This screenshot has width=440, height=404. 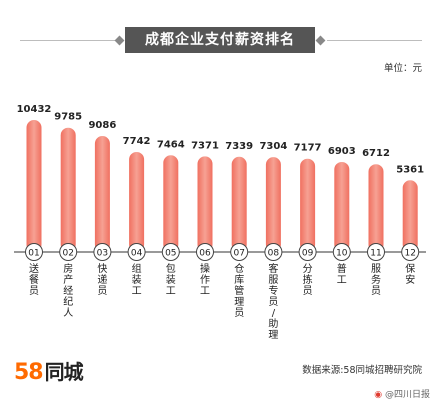 I want to click on category-label: 房产经纪人, so click(x=68, y=290).